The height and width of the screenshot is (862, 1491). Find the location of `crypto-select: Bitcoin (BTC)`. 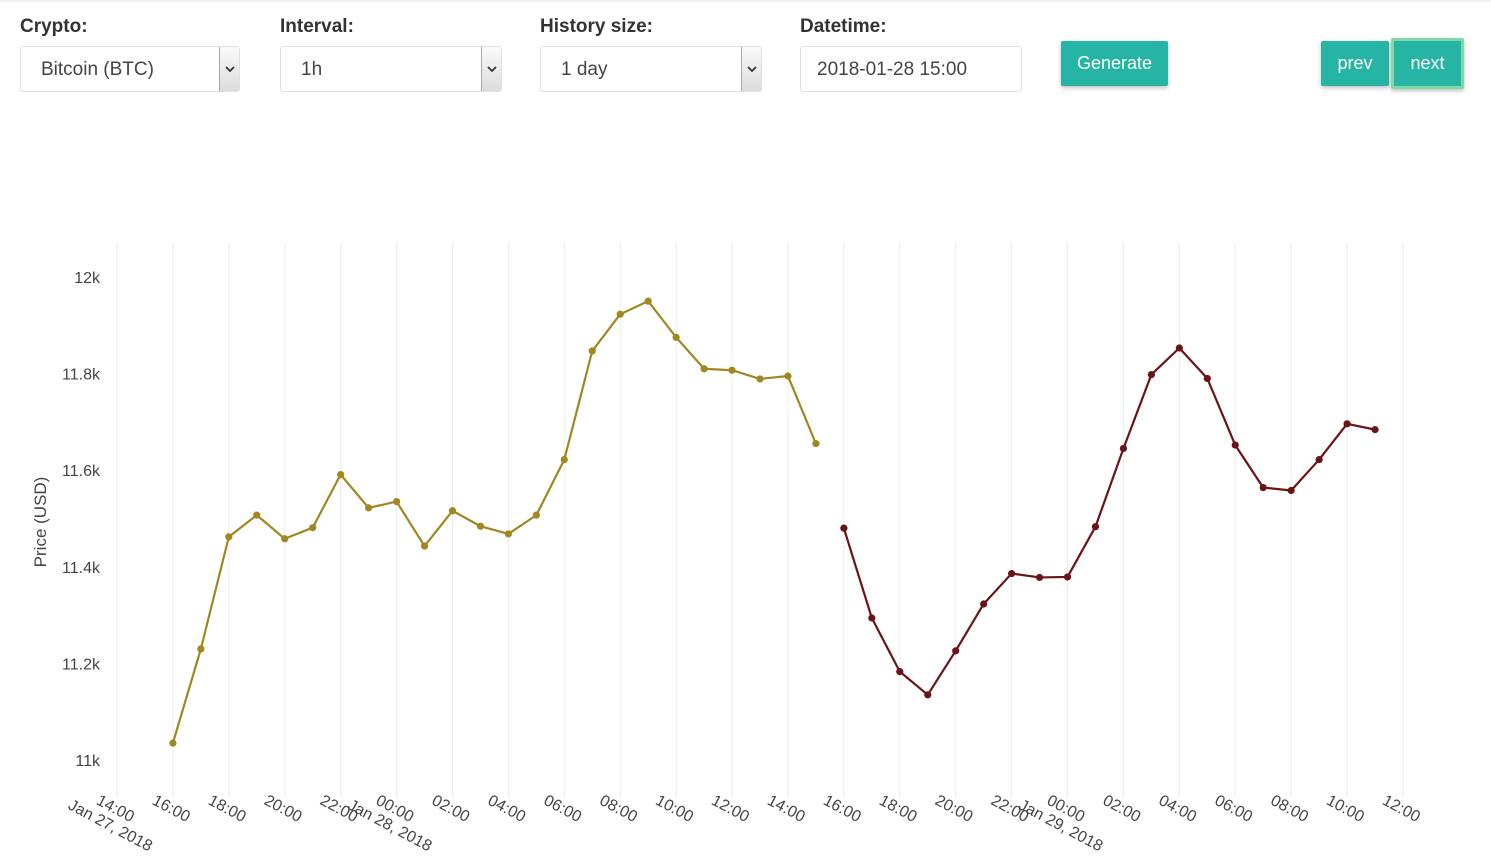

crypto-select: Bitcoin (BTC) is located at coordinates (130, 69).